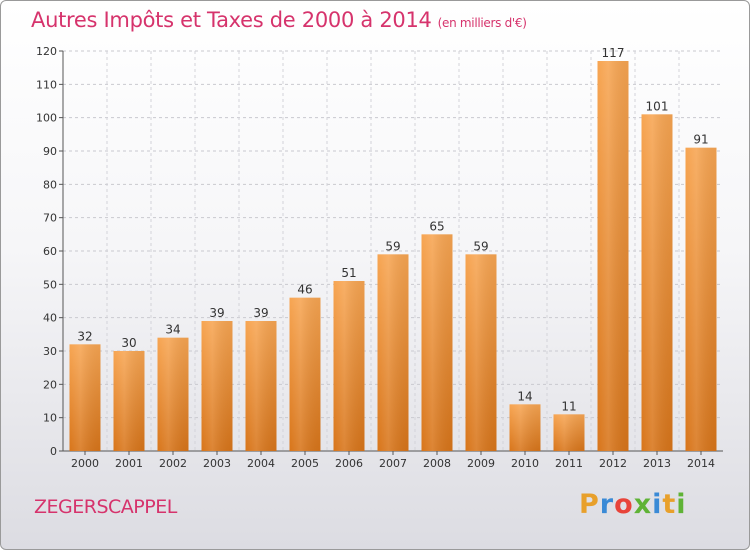  What do you see at coordinates (172, 330) in the screenshot?
I see `data-label: 34` at bounding box center [172, 330].